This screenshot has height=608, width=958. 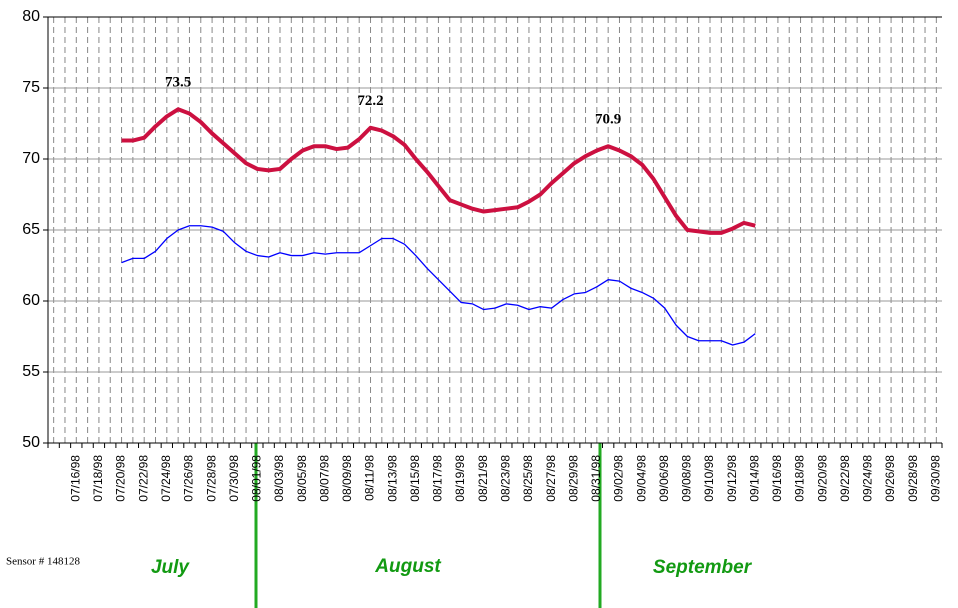 What do you see at coordinates (31, 229) in the screenshot?
I see `y-tick-label: 65` at bounding box center [31, 229].